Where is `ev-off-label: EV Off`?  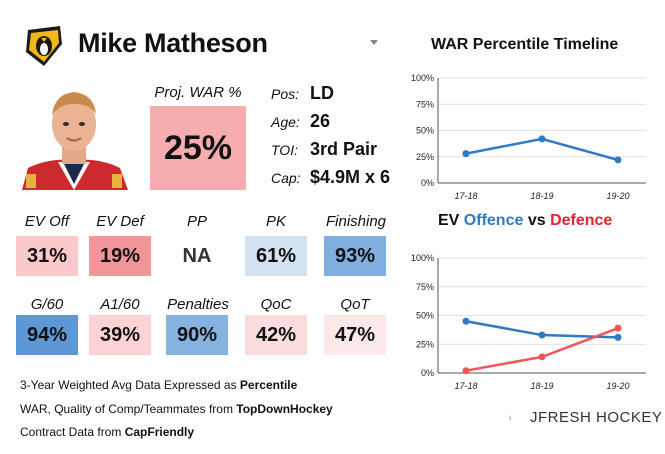 ev-off-label: EV Off is located at coordinates (47, 221).